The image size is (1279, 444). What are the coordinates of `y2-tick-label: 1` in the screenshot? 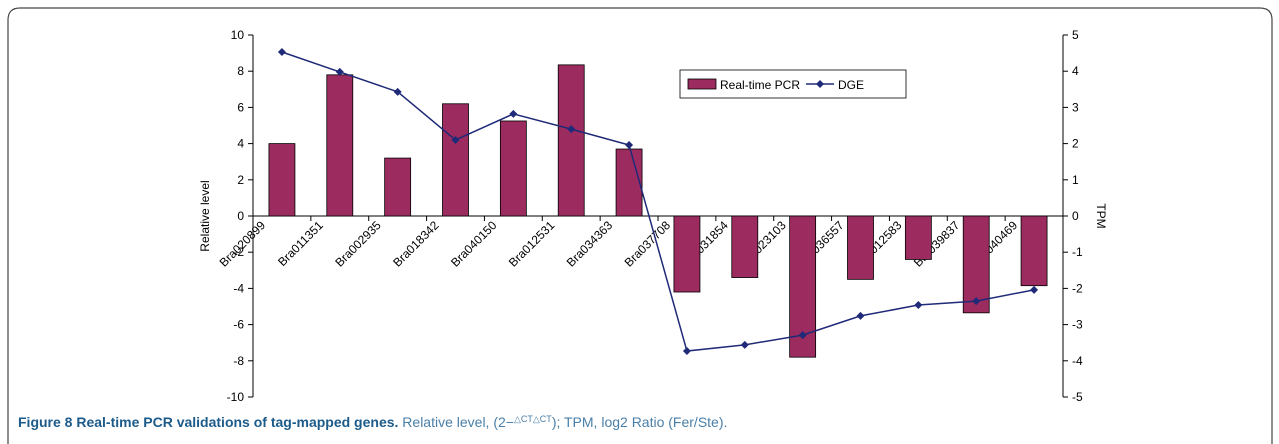 It's located at (1075, 180).